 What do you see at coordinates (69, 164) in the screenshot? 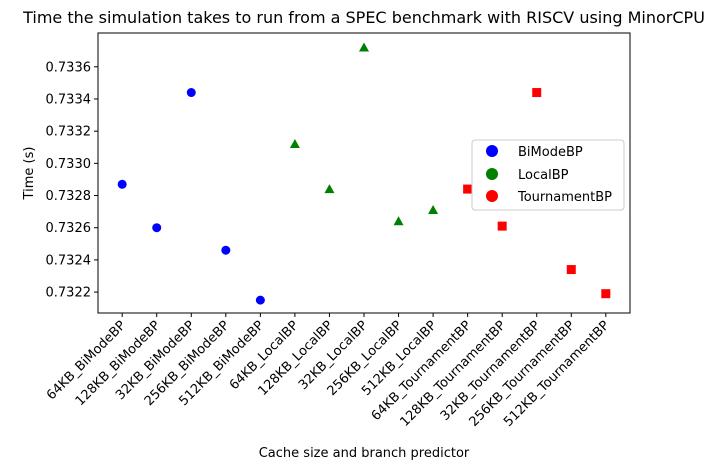
I see `y-tick-label: 0.7330` at bounding box center [69, 164].